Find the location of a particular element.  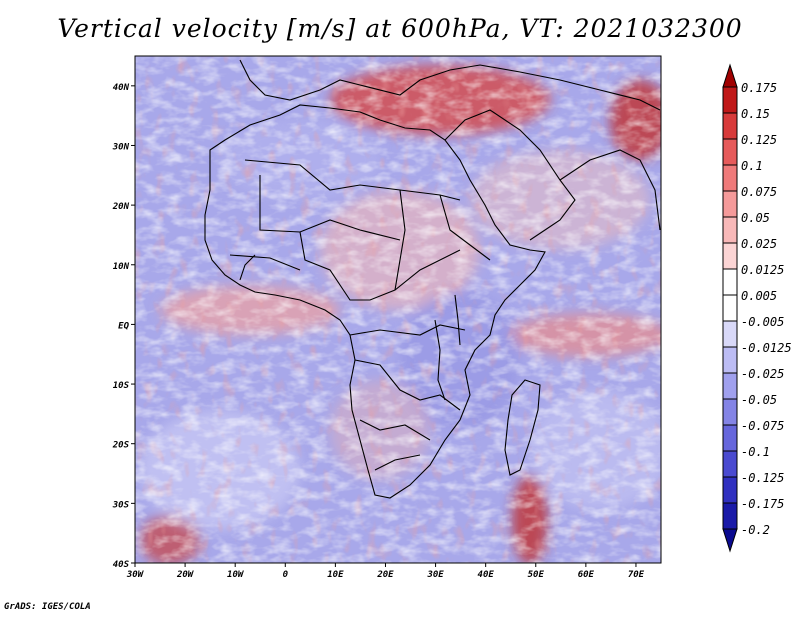

longitude-axis: 30W 20W 10W 0 10E 20E 30E 40E 50E 60E 70E is located at coordinates (385, 571).